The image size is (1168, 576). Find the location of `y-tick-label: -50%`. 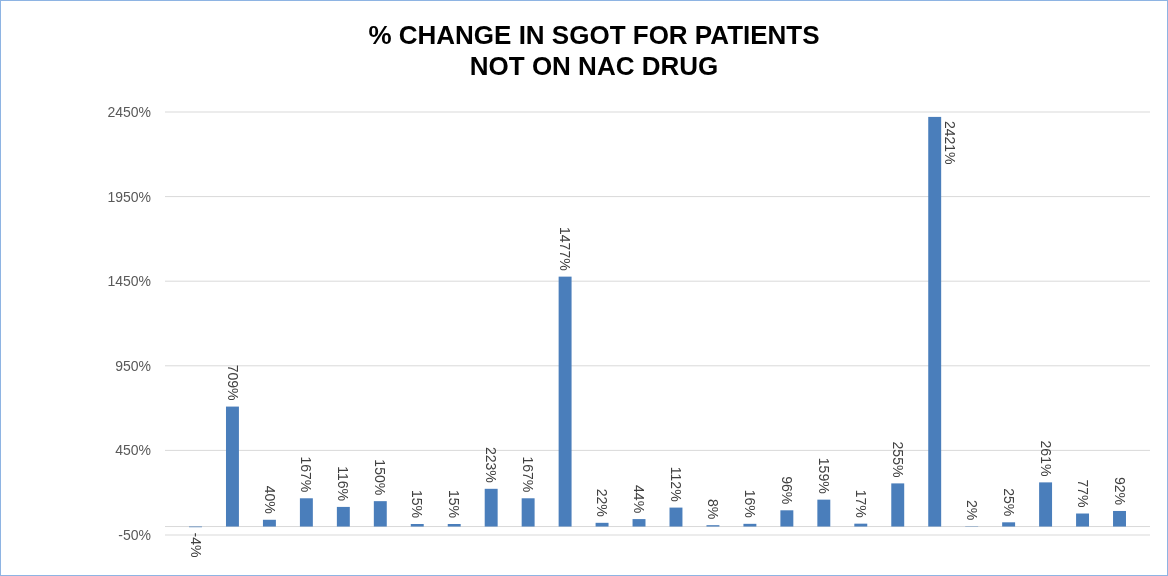

y-tick-label: -50% is located at coordinates (134, 534).